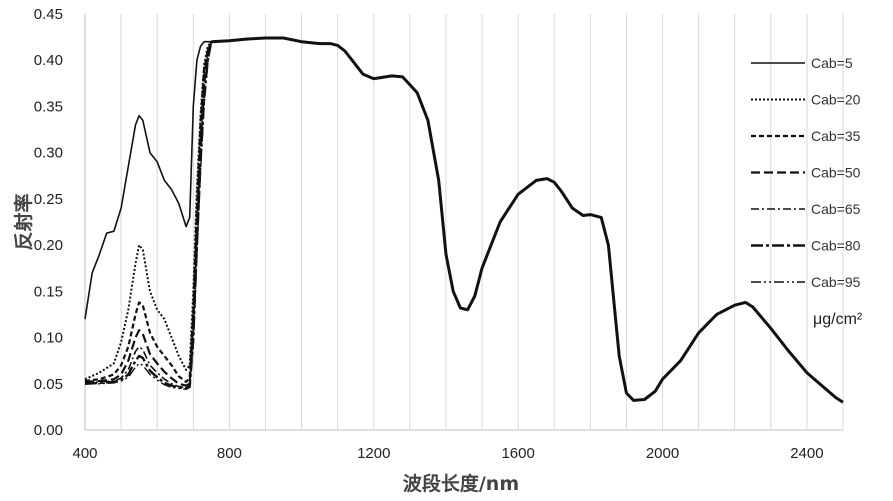  Describe the element at coordinates (838, 319) in the screenshot. I see `unit-label: μg/cm²` at that location.